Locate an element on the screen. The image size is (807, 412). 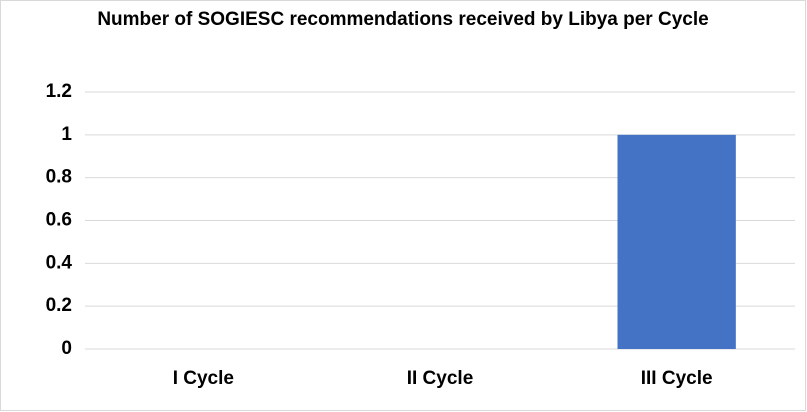
y-tick-label: 1.2 is located at coordinates (59, 91).